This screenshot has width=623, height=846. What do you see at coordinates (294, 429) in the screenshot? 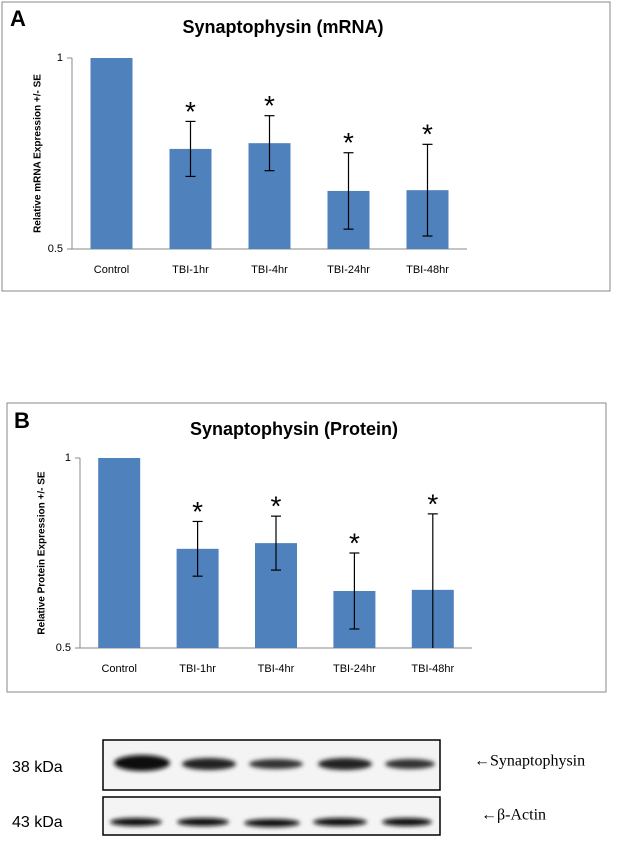
I see `chart-title: Synaptophysin (Protein)` at bounding box center [294, 429].